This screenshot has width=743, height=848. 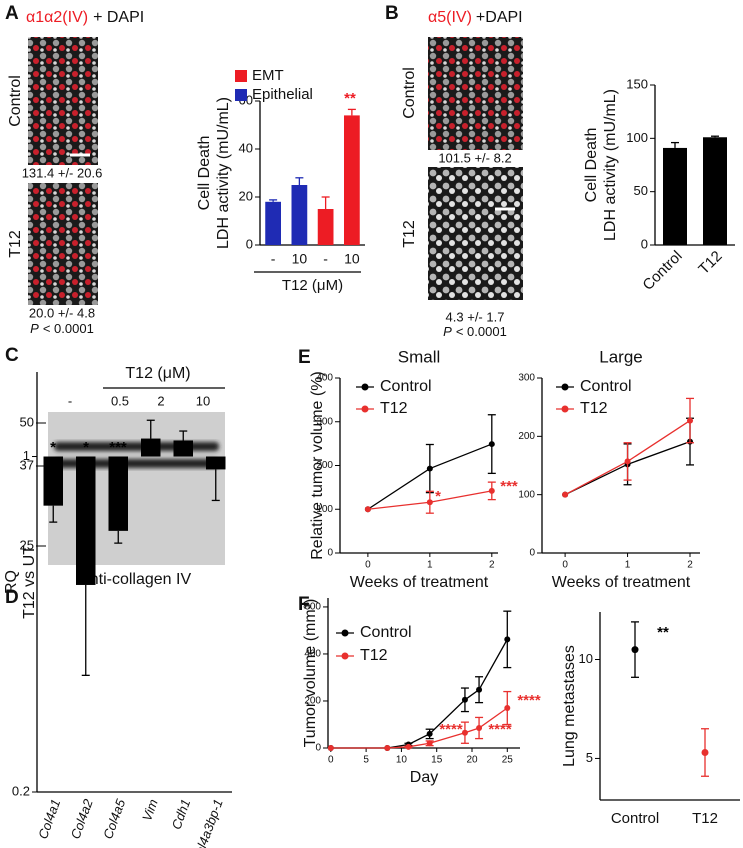 What do you see at coordinates (366, 760) in the screenshot?
I see `x-tick-label: 5` at bounding box center [366, 760].